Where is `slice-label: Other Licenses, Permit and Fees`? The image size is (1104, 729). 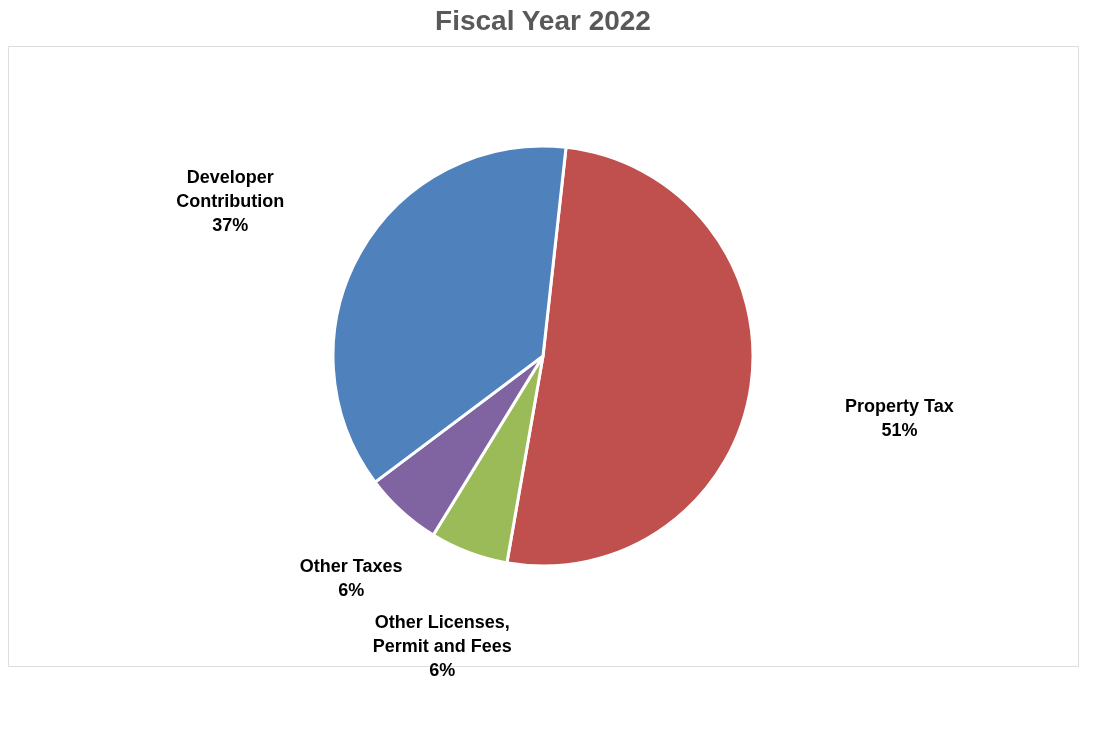 slice-label: Other Licenses, Permit and Fees is located at coordinates (442, 633).